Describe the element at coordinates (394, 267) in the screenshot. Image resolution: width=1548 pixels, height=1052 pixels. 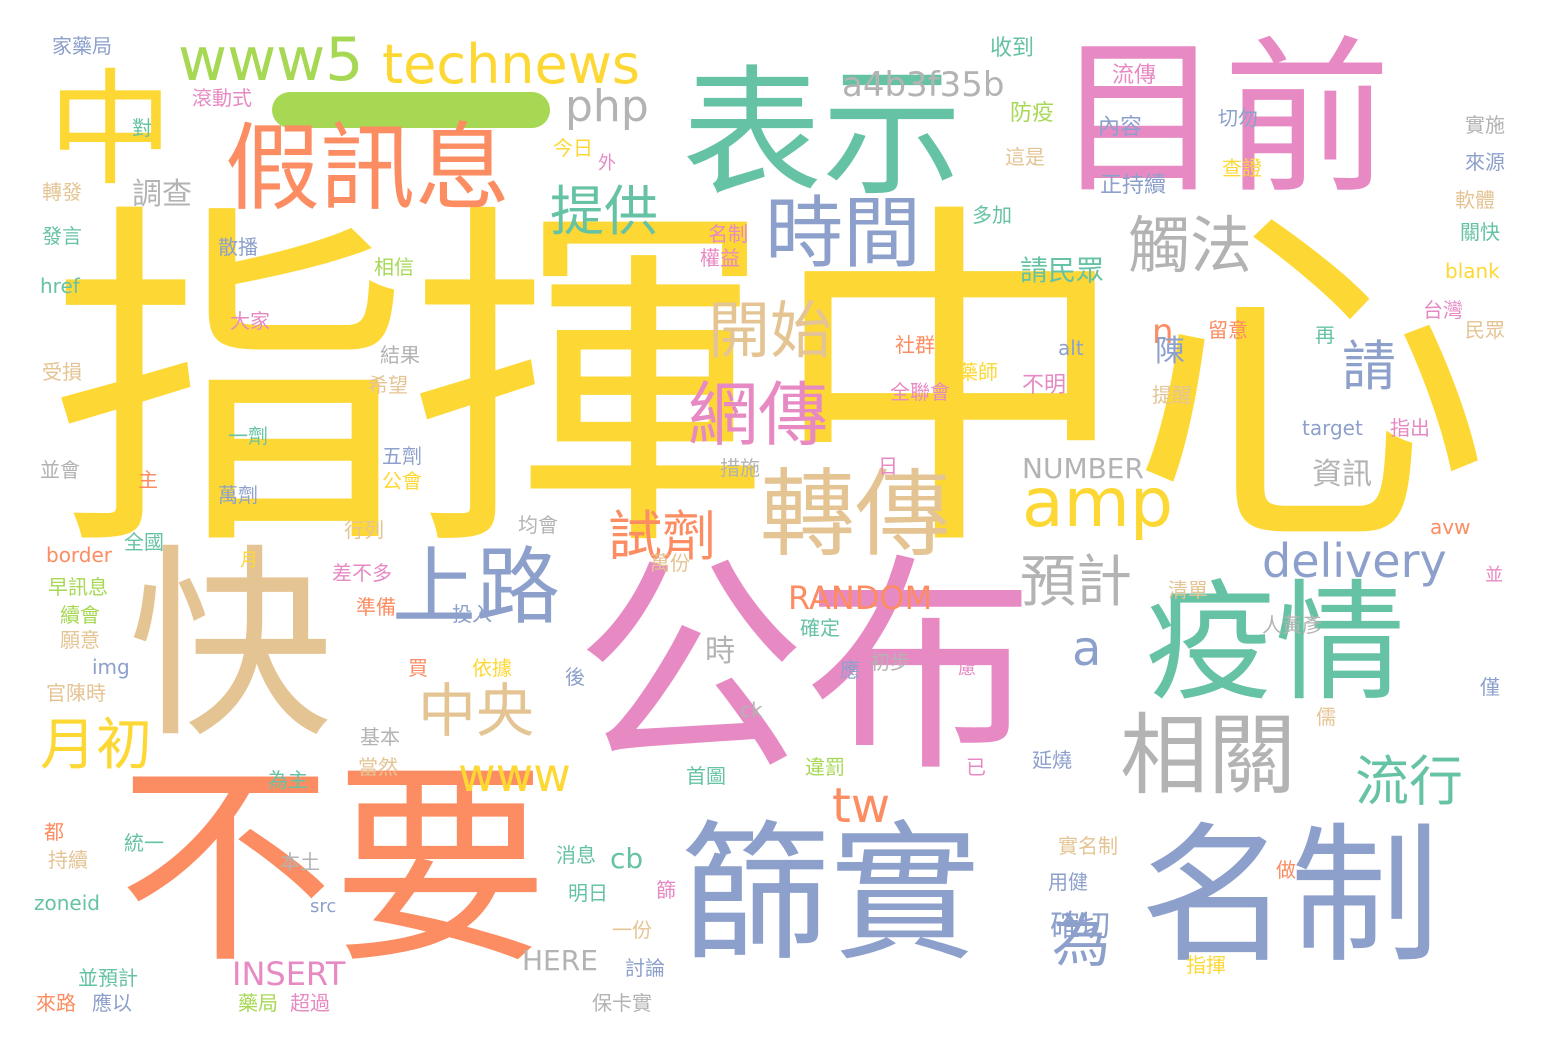
I see `cloud-word: 相信` at that location.